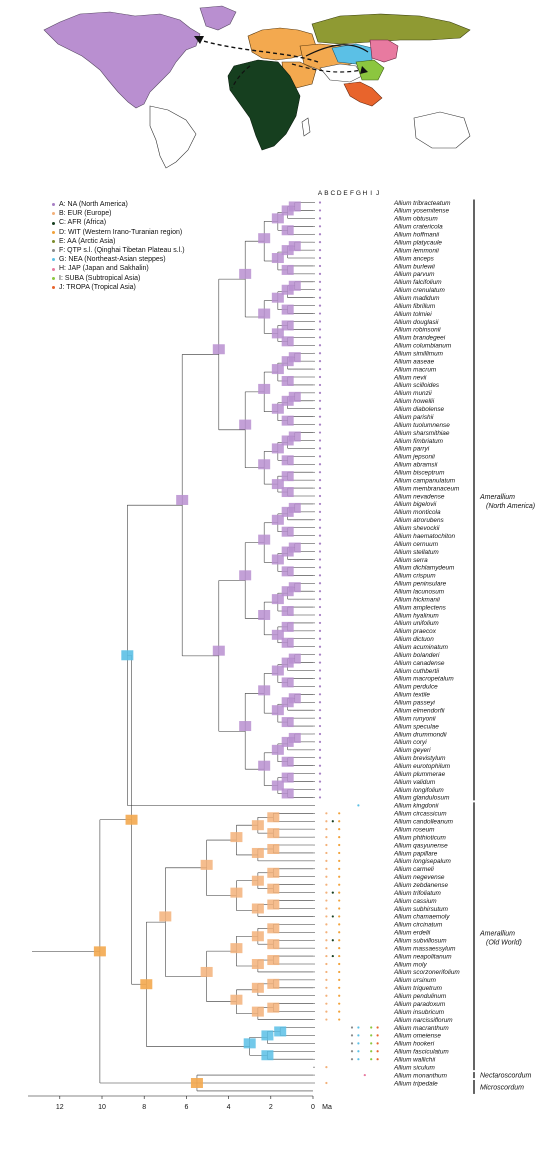 This screenshot has height=1150, width=557. I want to click on legend-item: J: TROPA (Tropical Asia), so click(118, 287).